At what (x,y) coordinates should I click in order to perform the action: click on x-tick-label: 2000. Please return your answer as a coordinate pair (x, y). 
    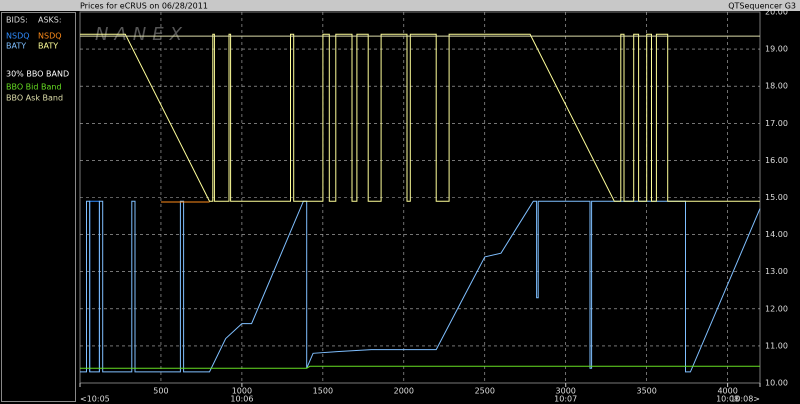
    Looking at the image, I should click on (404, 391).